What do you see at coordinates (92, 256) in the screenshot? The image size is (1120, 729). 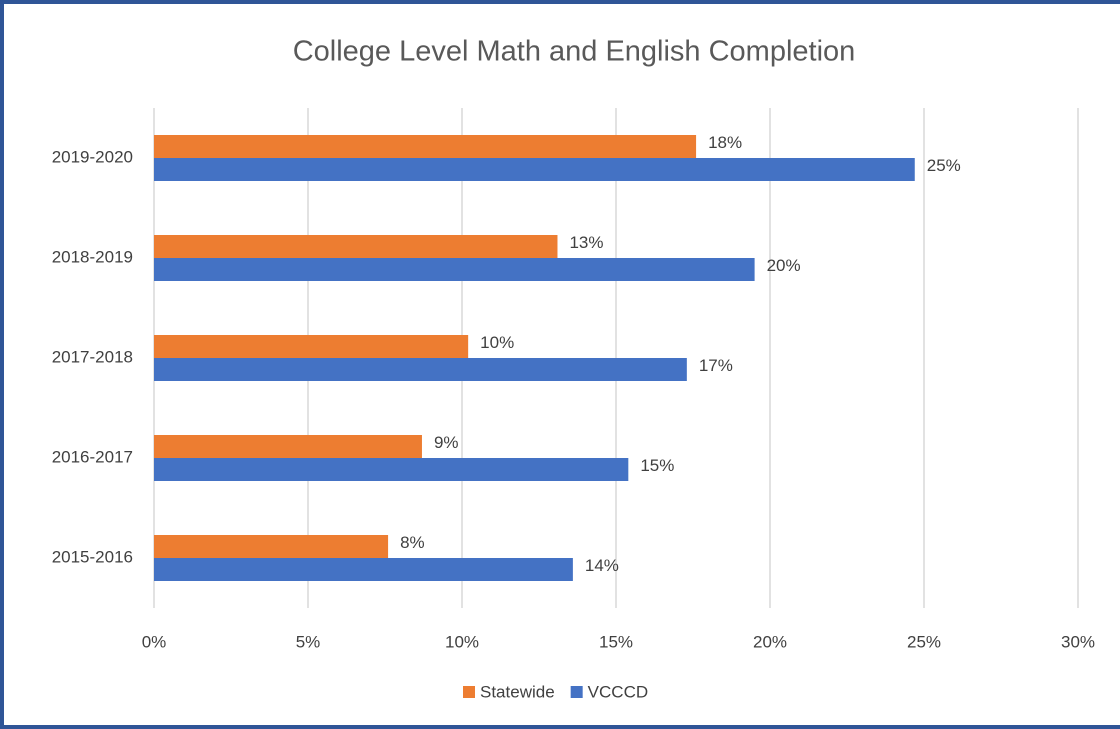 I see `y-tick-label: 2018-2019` at bounding box center [92, 256].